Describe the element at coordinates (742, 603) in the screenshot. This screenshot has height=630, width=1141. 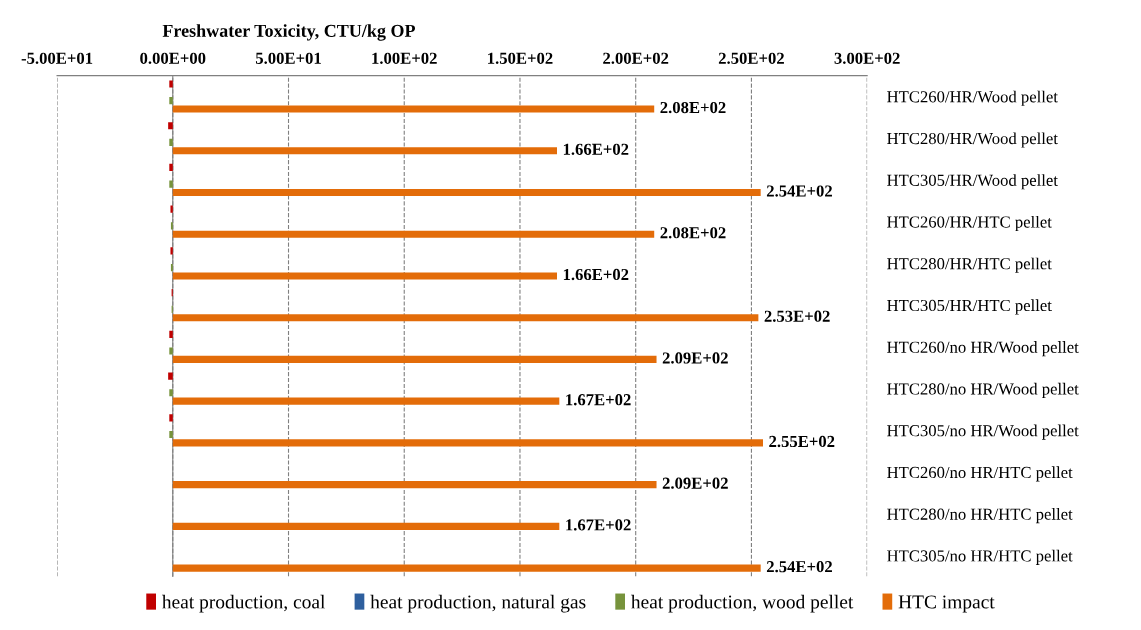
I see `legend-label: heat production, wood pellet` at that location.